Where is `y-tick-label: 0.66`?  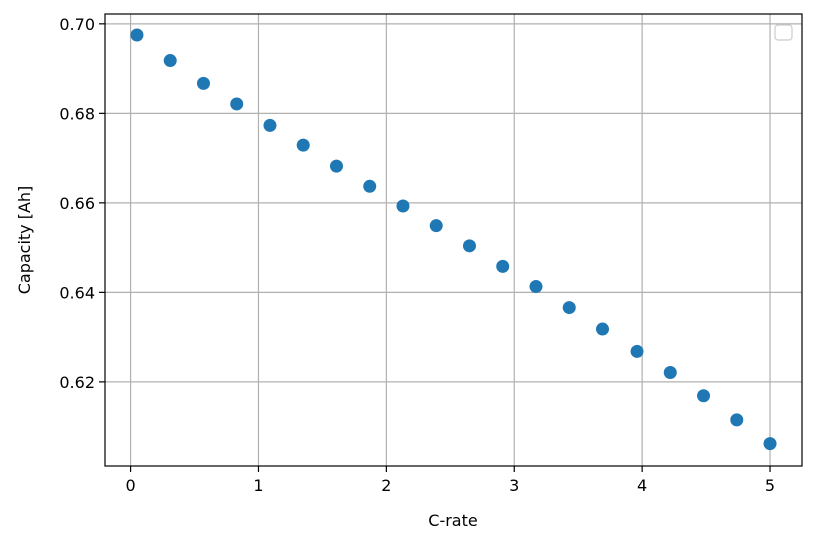
y-tick-label: 0.66 is located at coordinates (77, 203).